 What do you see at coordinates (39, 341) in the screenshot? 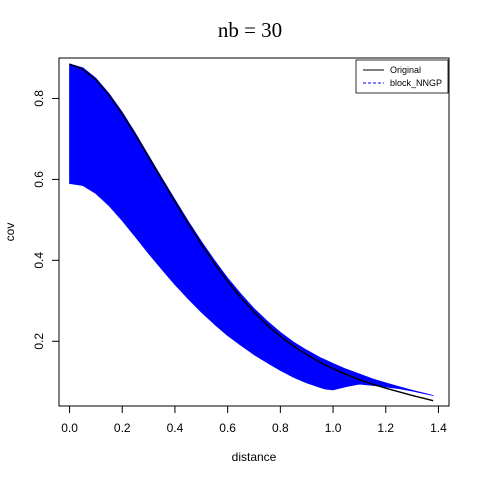
I see `y-tick-label: 0.2` at bounding box center [39, 341].